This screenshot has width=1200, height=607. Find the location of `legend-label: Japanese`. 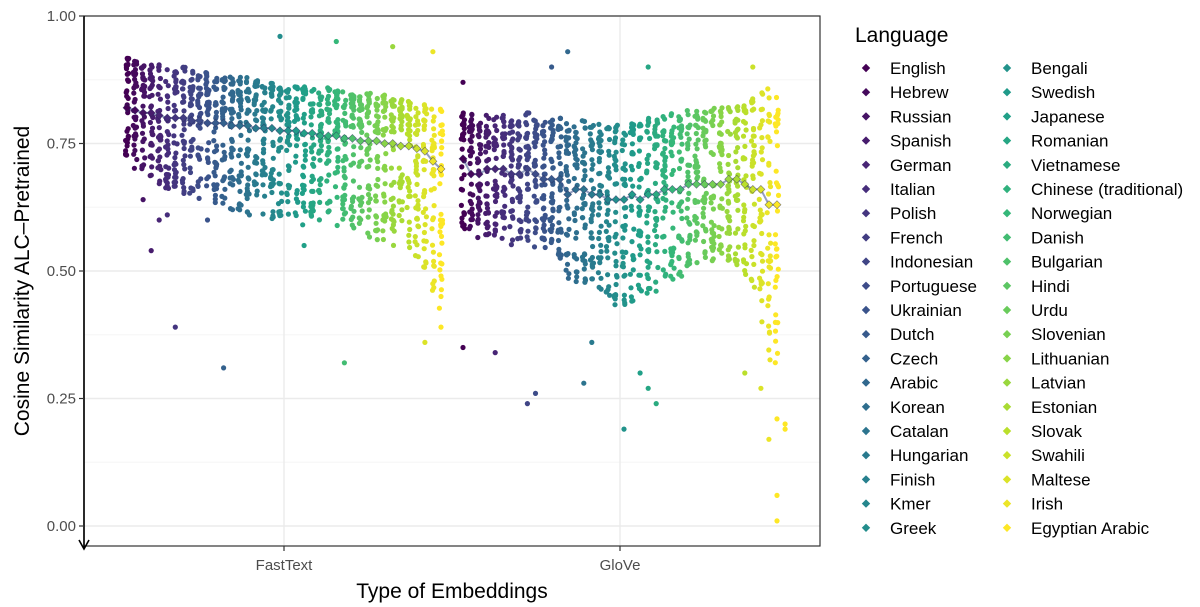

legend-label: Japanese is located at coordinates (1068, 116).